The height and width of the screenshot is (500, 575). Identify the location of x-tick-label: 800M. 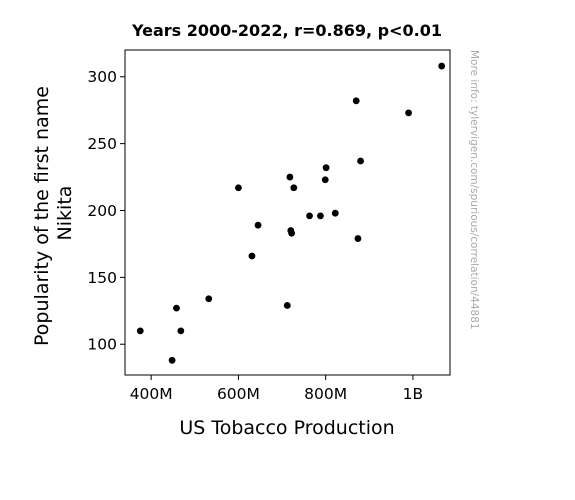
(325, 394).